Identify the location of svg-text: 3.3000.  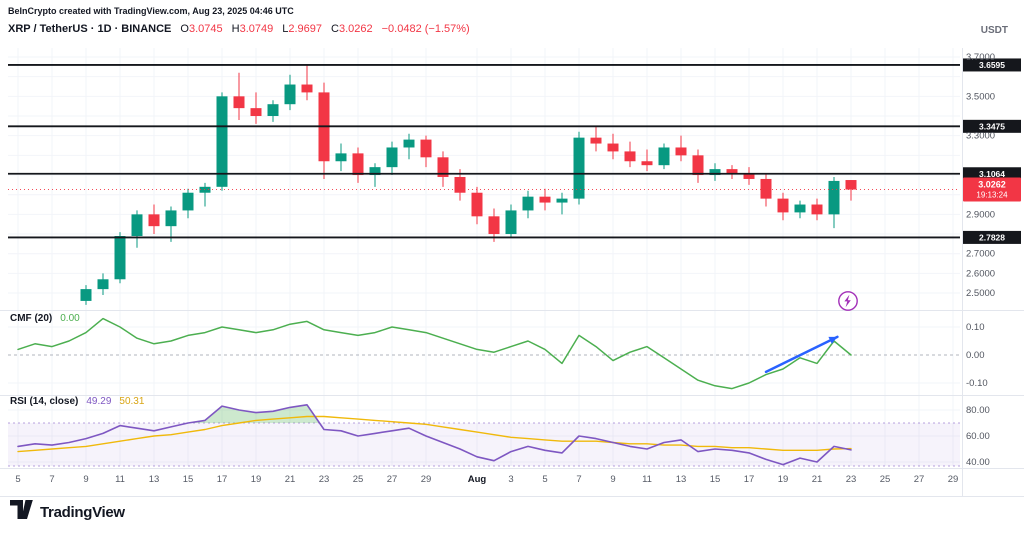
(980, 136).